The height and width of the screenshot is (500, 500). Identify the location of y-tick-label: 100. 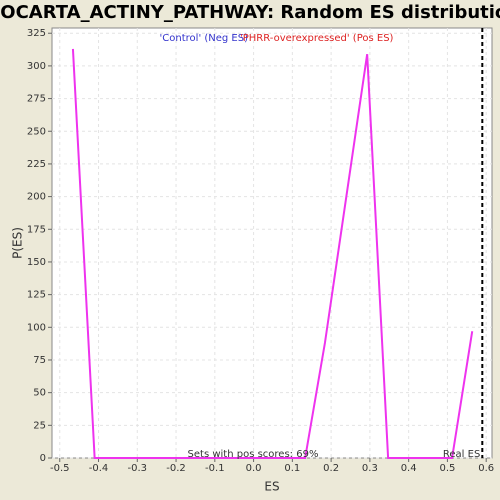
(36, 327).